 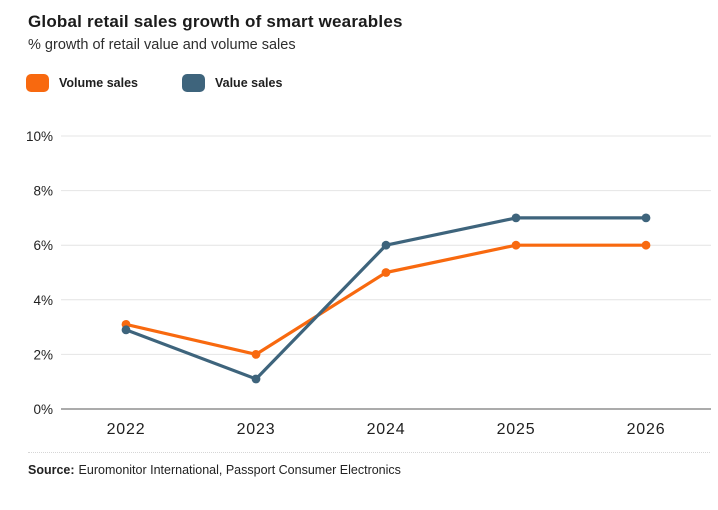 I want to click on data-point-value-sales-2025, so click(x=516, y=218).